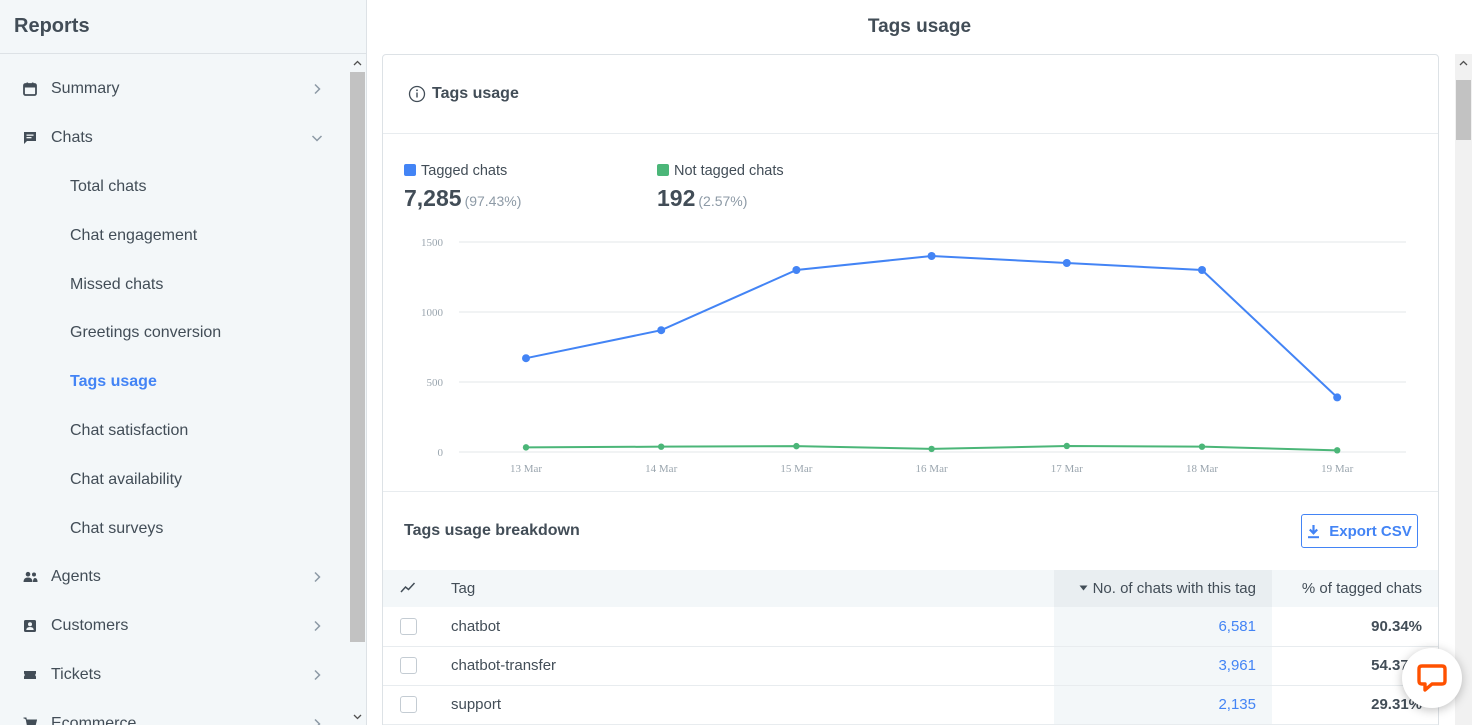 Image resolution: width=1472 pixels, height=725 pixels. Describe the element at coordinates (910, 94) in the screenshot. I see `card-header: Tags usage` at that location.